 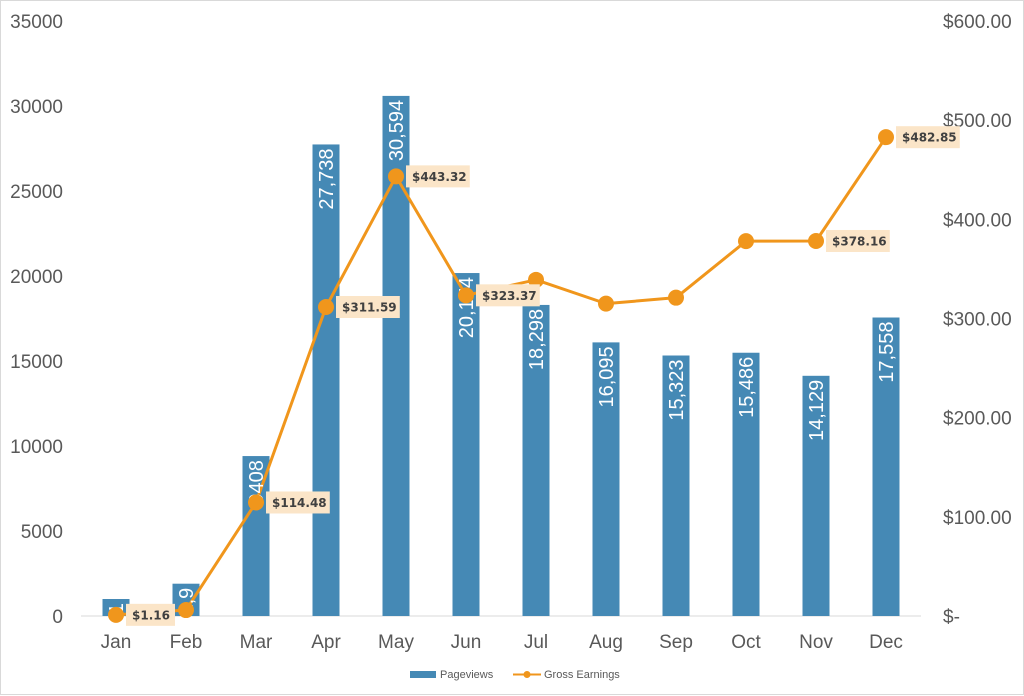 I want to click on y-left-tick-label: 15000, so click(x=36, y=362).